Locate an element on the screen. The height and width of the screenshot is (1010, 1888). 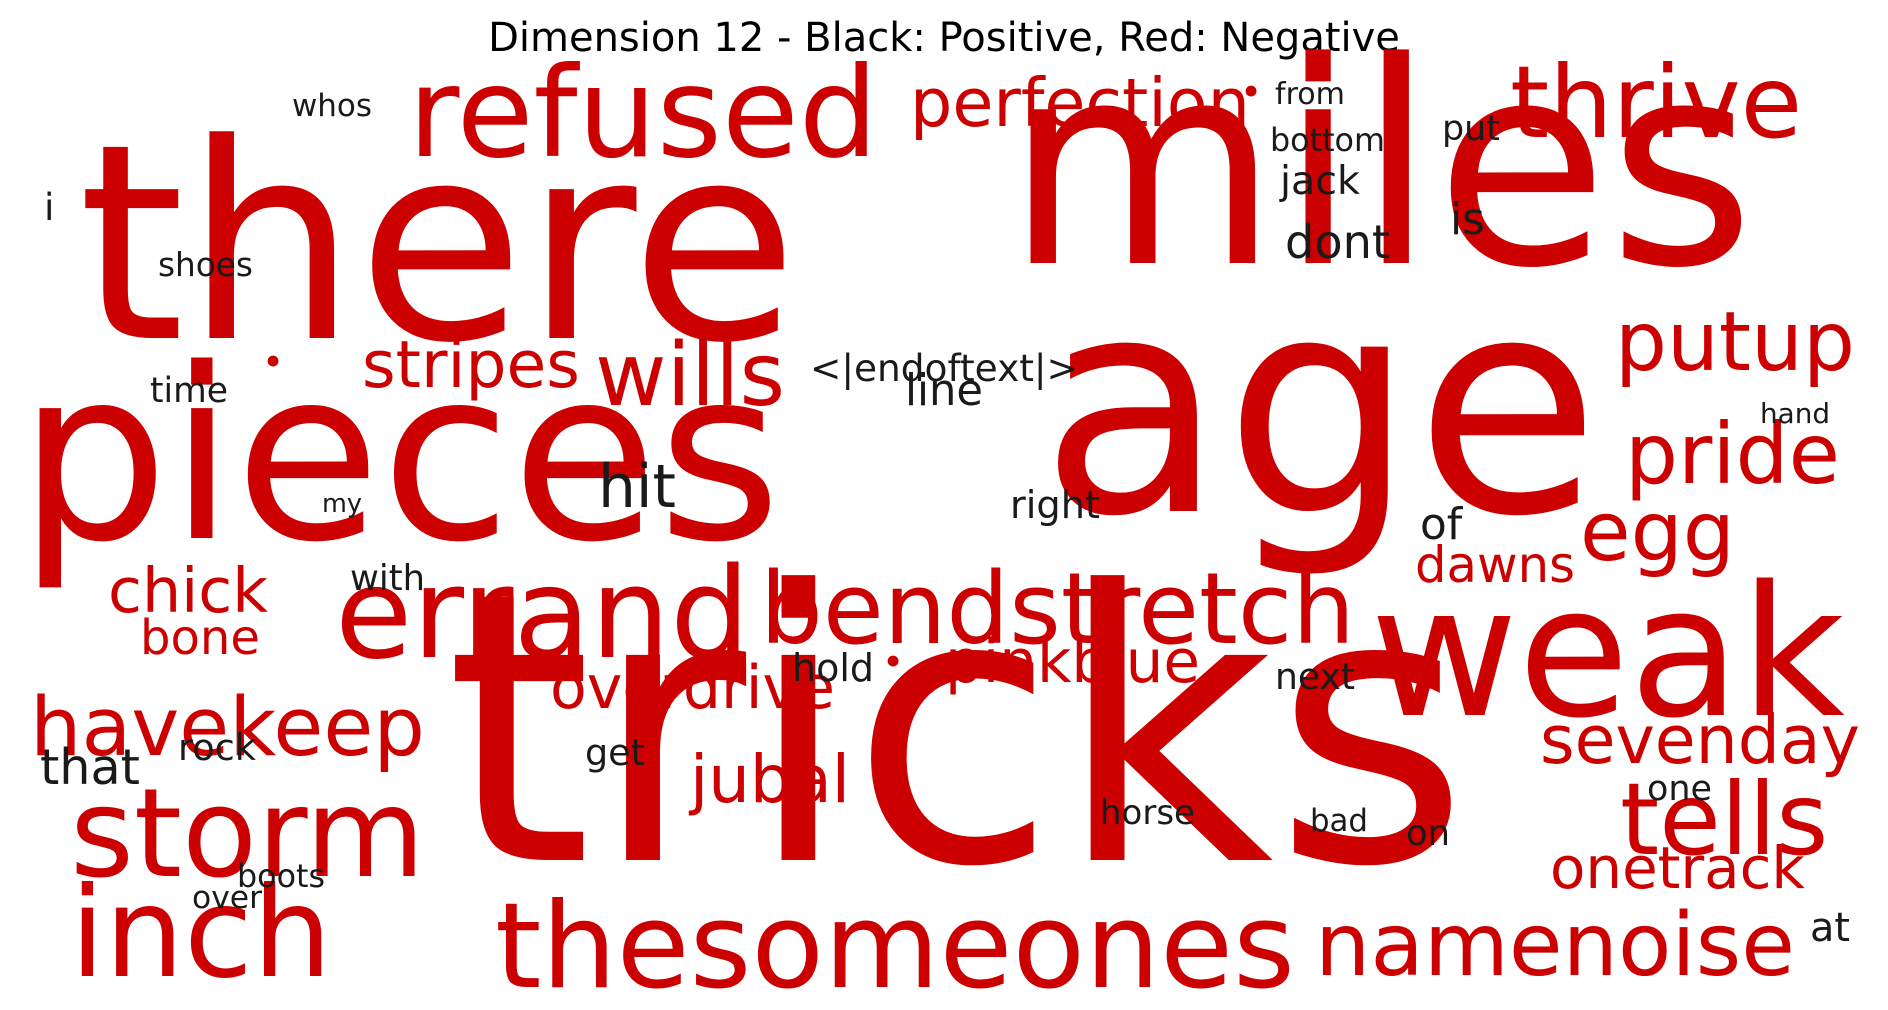
cloud-word: overdrive is located at coordinates (692, 687).